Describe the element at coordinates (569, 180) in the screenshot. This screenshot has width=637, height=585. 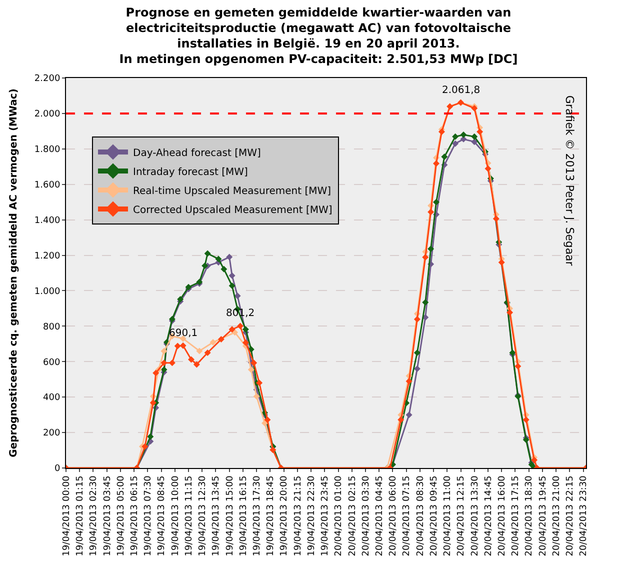
I see `annotation: Grafiek © 2013 Peter J. Segaar` at that location.